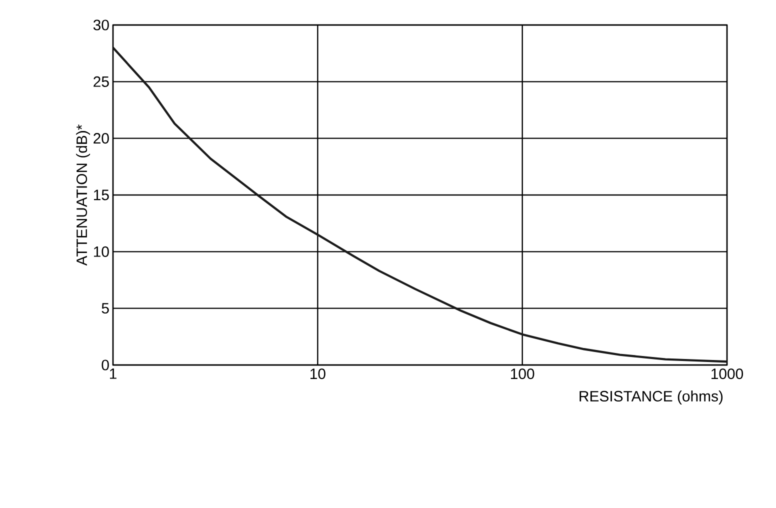 The image size is (776, 508). Describe the element at coordinates (105, 365) in the screenshot. I see `y-tick-label: 0` at that location.